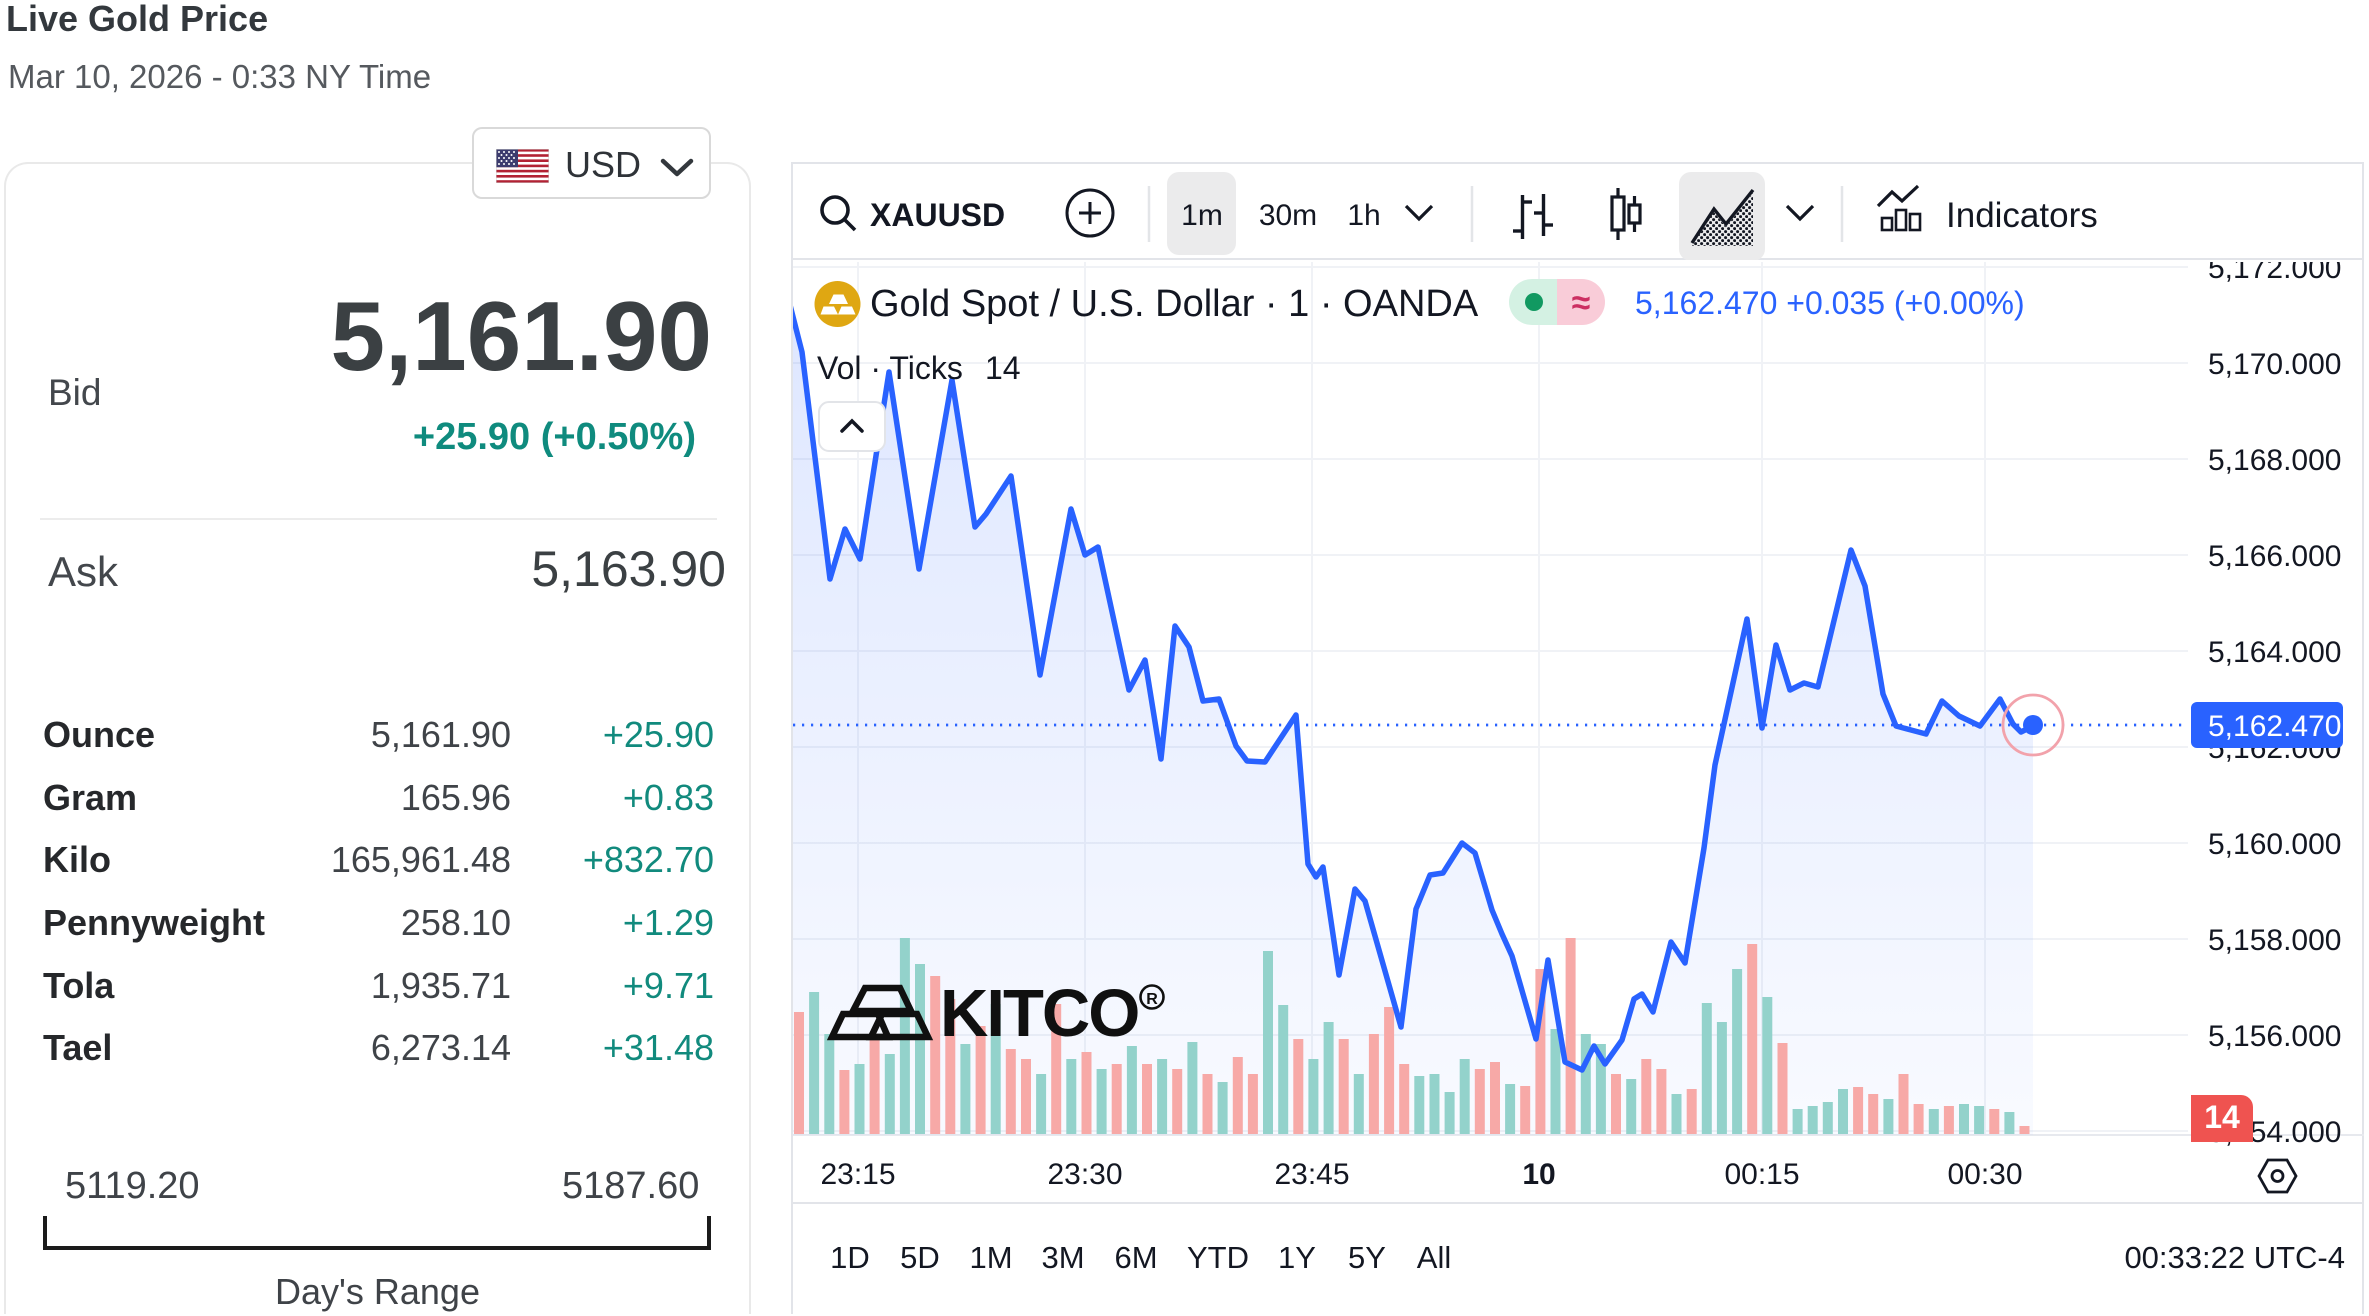 Image resolution: width=2369 pixels, height=1316 pixels. Describe the element at coordinates (1830, 303) in the screenshot. I see `svg-text: 5,162.470 +0.035 (+0.00%)` at that location.